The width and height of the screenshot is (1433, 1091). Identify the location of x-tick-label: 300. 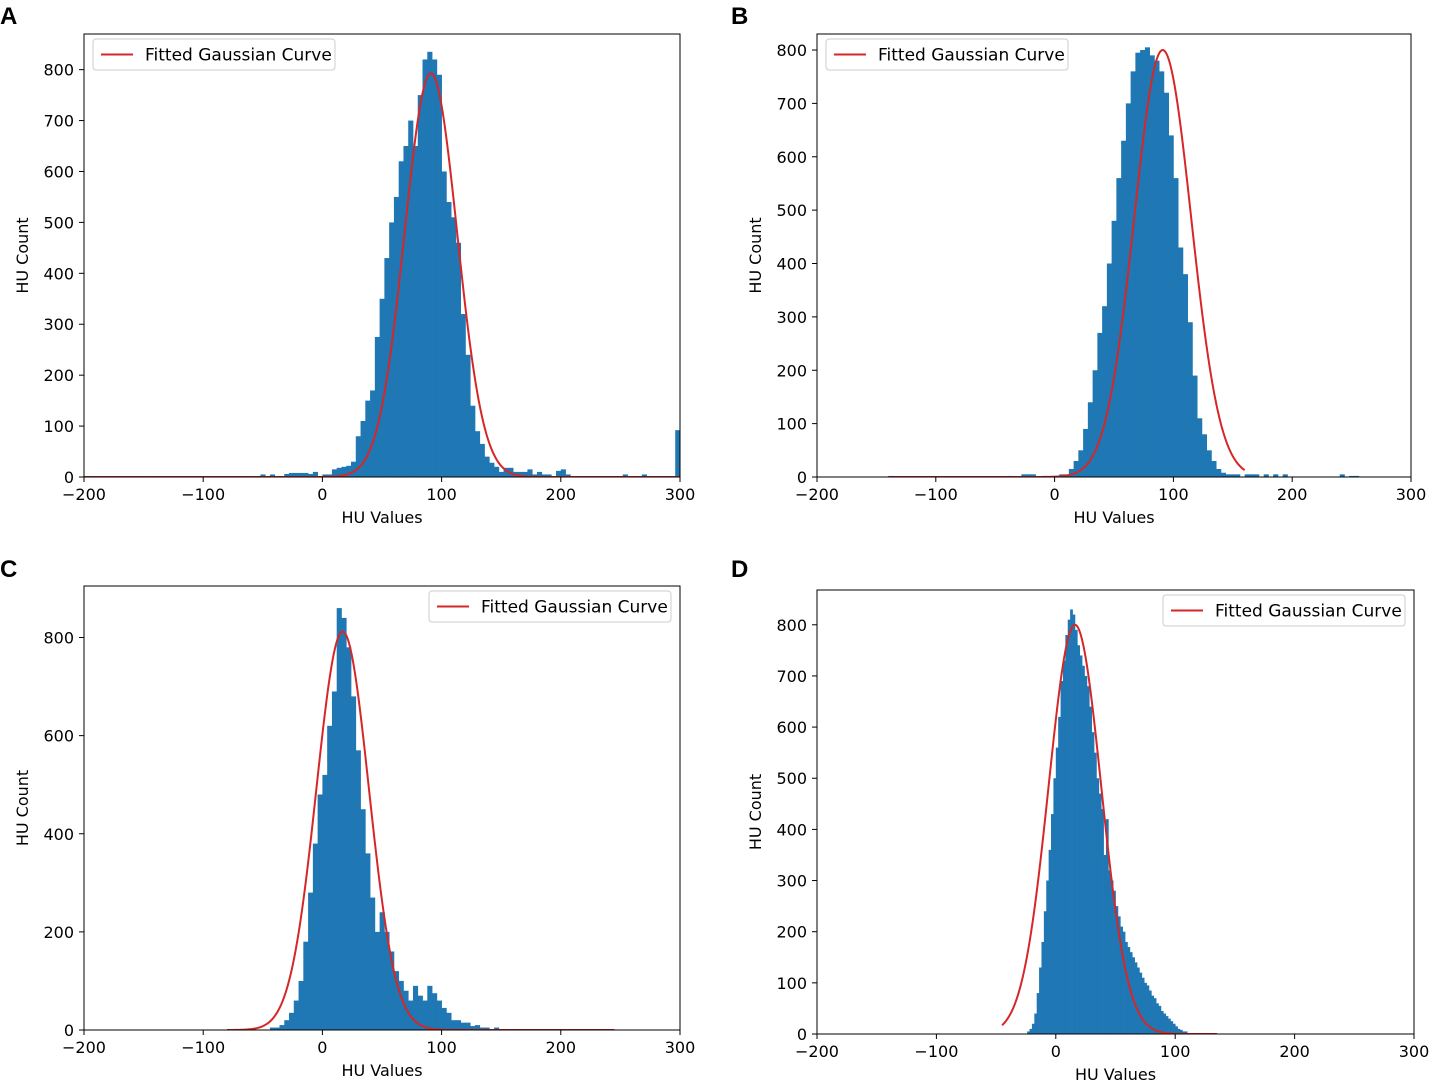
(680, 494).